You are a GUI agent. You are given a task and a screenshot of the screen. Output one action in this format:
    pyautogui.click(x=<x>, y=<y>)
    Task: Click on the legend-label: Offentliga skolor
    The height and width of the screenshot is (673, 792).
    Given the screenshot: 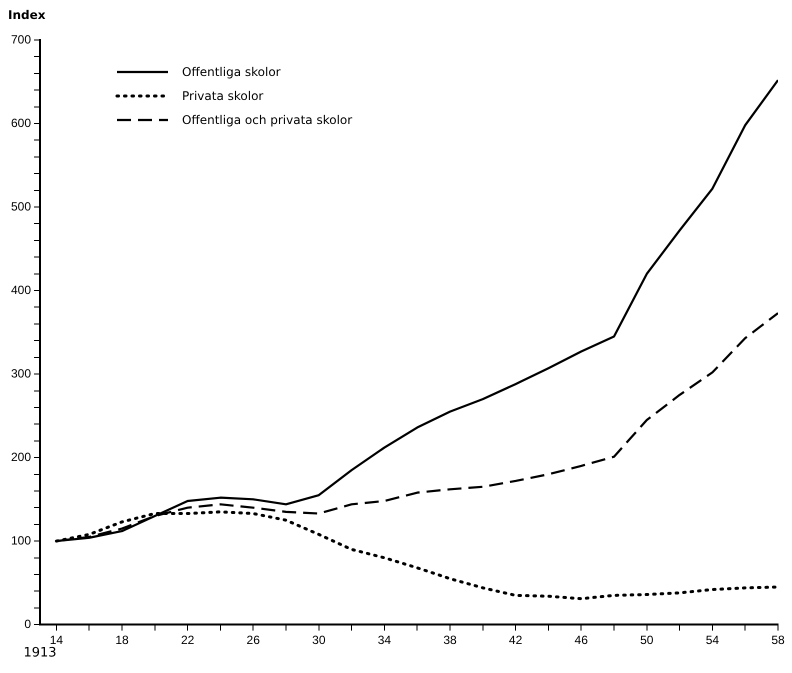 What is the action you would take?
    pyautogui.click(x=231, y=72)
    